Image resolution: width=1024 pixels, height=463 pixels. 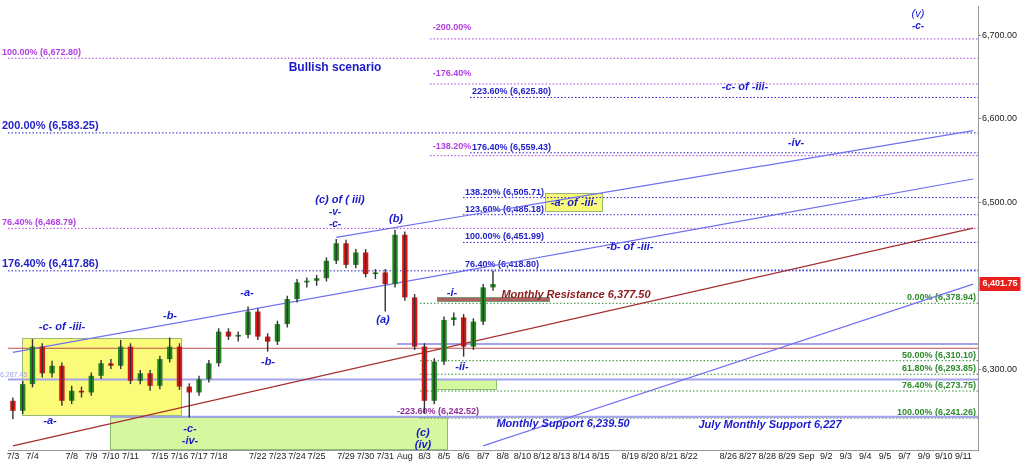 I want to click on x-tick-label: 8/27, so click(x=747, y=455).